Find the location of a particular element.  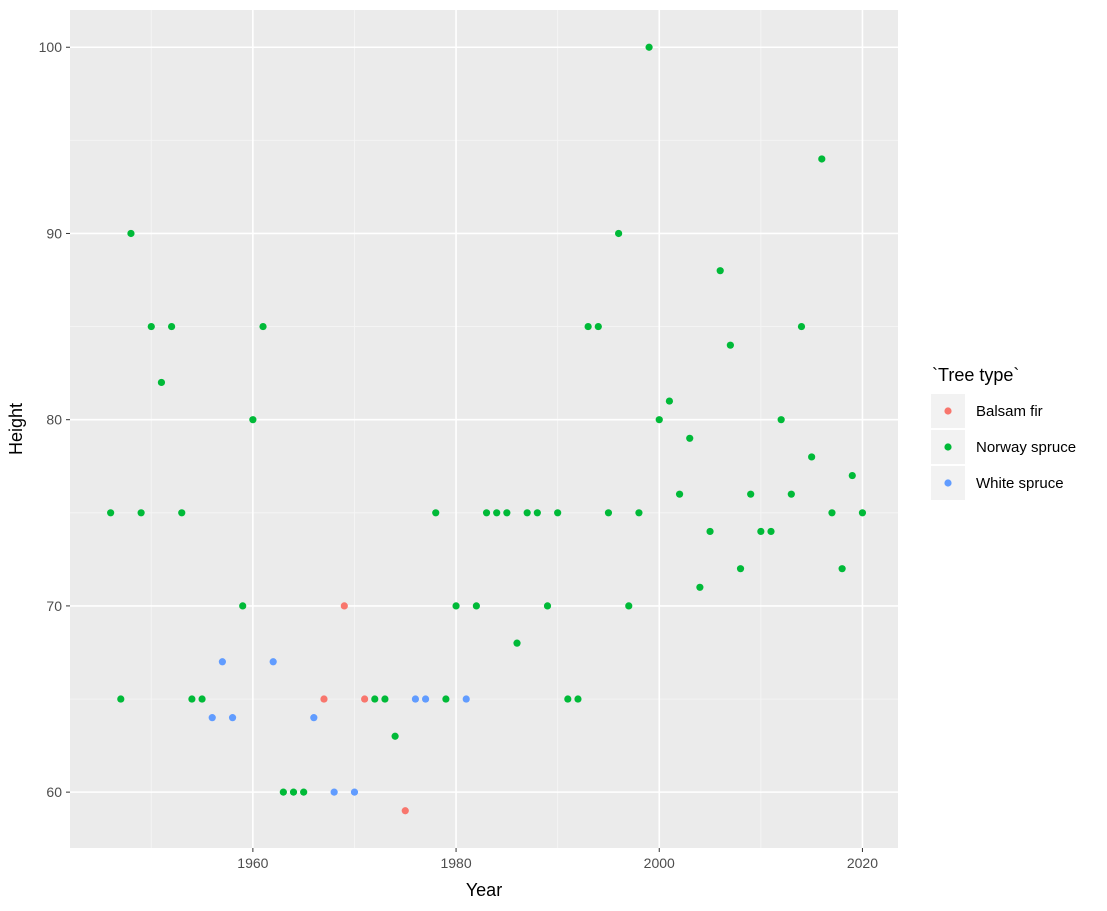

legend-items: Balsam fir Norway spruce White spruce is located at coordinates (1003, 447).